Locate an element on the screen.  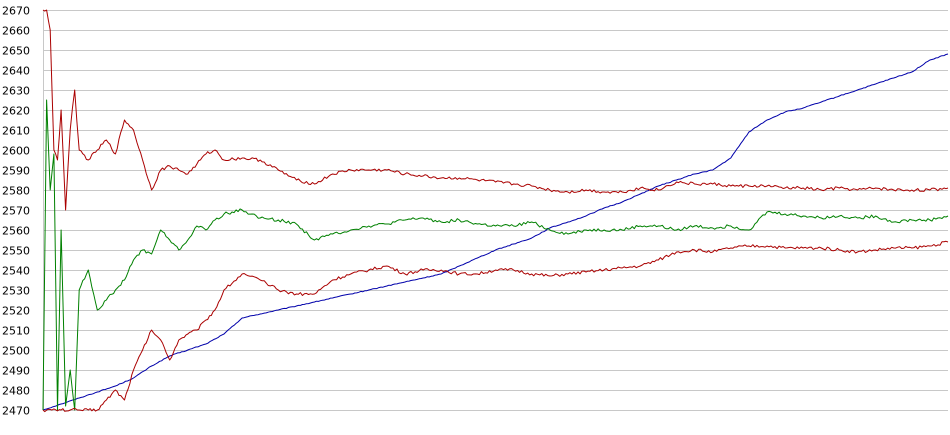
y-tick-label: 2580 is located at coordinates (16, 191).